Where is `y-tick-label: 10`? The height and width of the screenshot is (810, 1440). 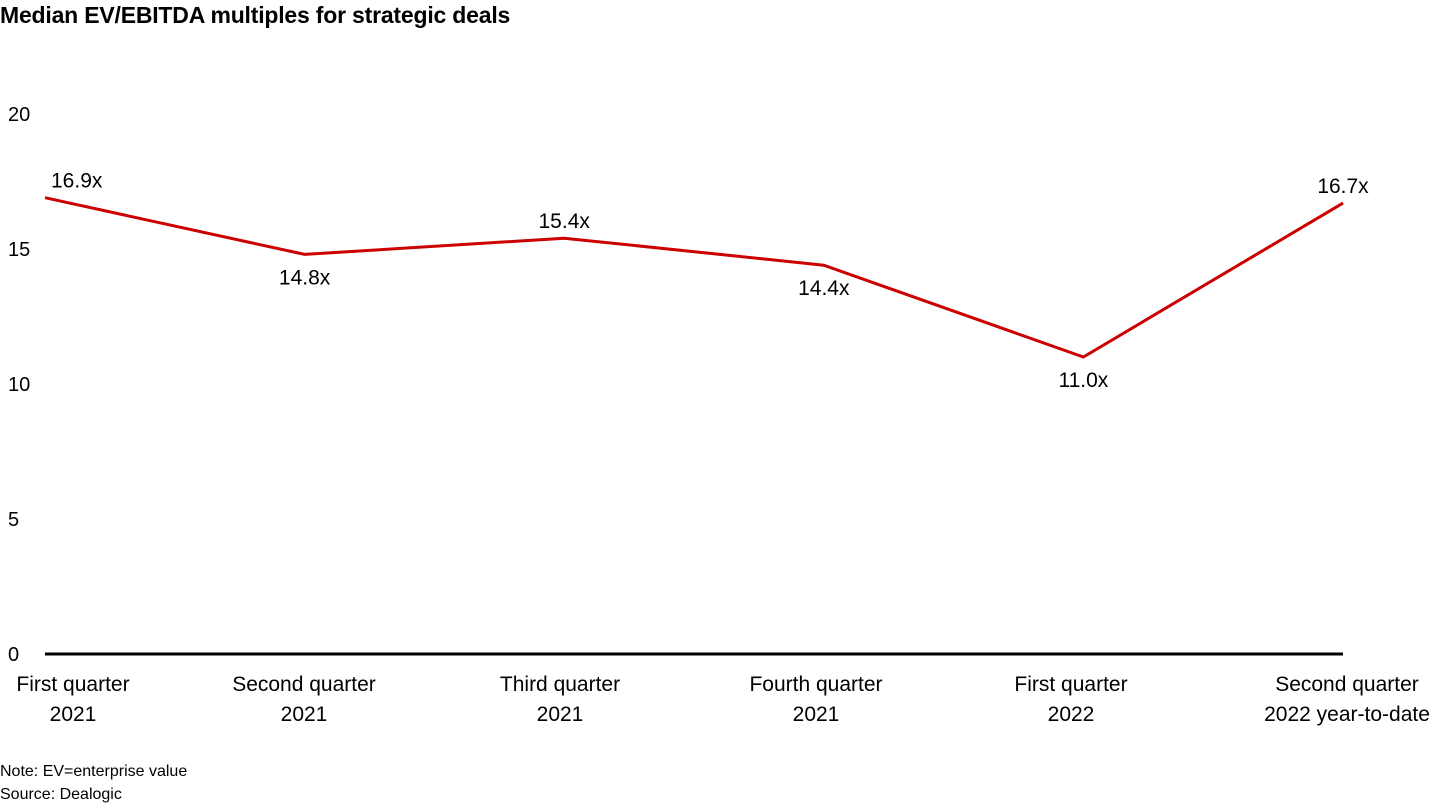 y-tick-label: 10 is located at coordinates (19, 385).